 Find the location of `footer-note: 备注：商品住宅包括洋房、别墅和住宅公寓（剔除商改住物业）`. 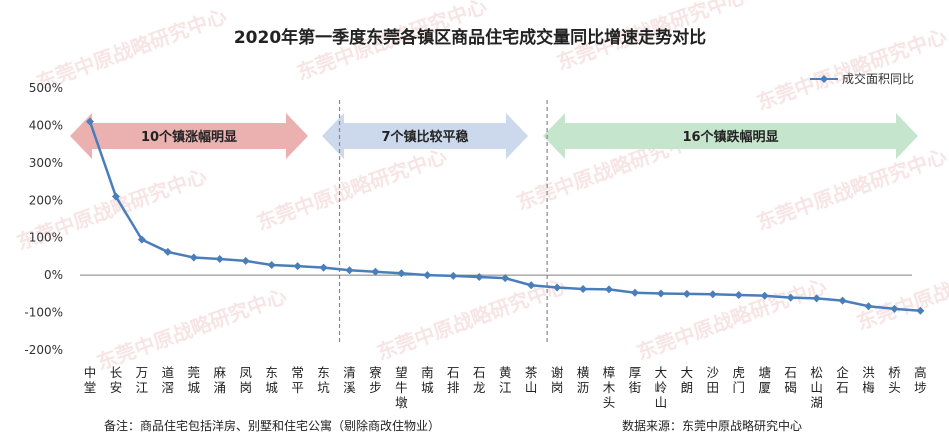

footer-note: 备注：商品住宅包括洋房、别墅和住宅公寓（剔除商改住物业） is located at coordinates (272, 425).